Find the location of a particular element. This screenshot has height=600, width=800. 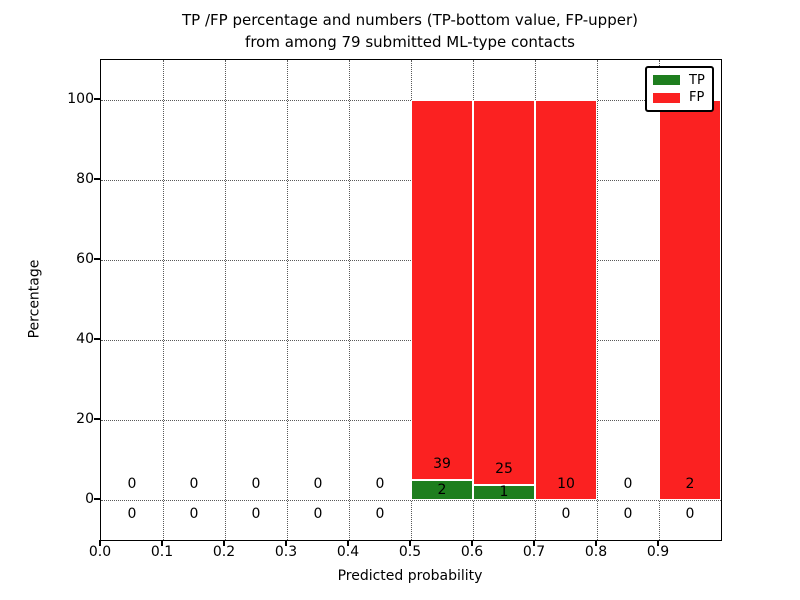

x-tick-label: 0.3 is located at coordinates (286, 552).